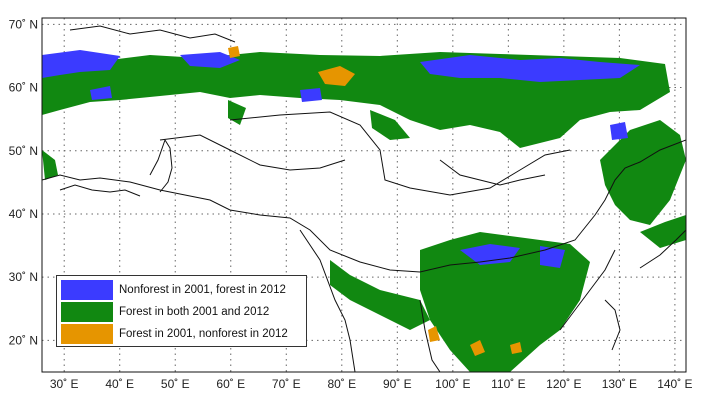  I want to click on lat-tick-label: 50˚ N, so click(23, 151).